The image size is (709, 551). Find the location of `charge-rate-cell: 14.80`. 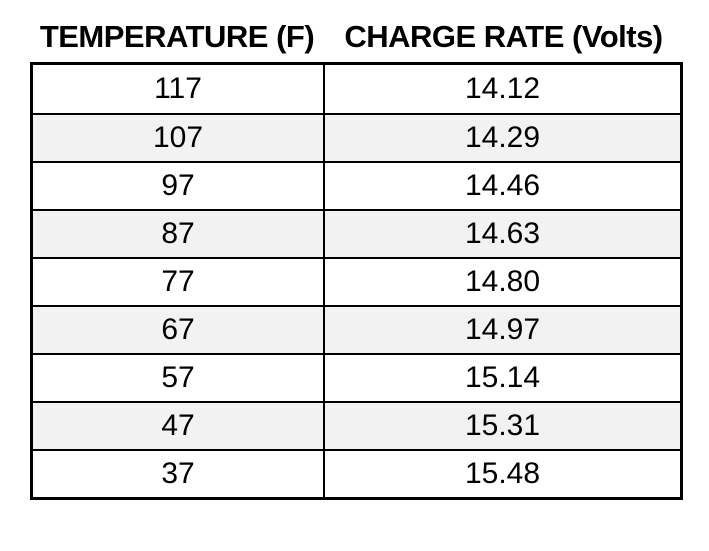

charge-rate-cell: 14.80 is located at coordinates (502, 281).